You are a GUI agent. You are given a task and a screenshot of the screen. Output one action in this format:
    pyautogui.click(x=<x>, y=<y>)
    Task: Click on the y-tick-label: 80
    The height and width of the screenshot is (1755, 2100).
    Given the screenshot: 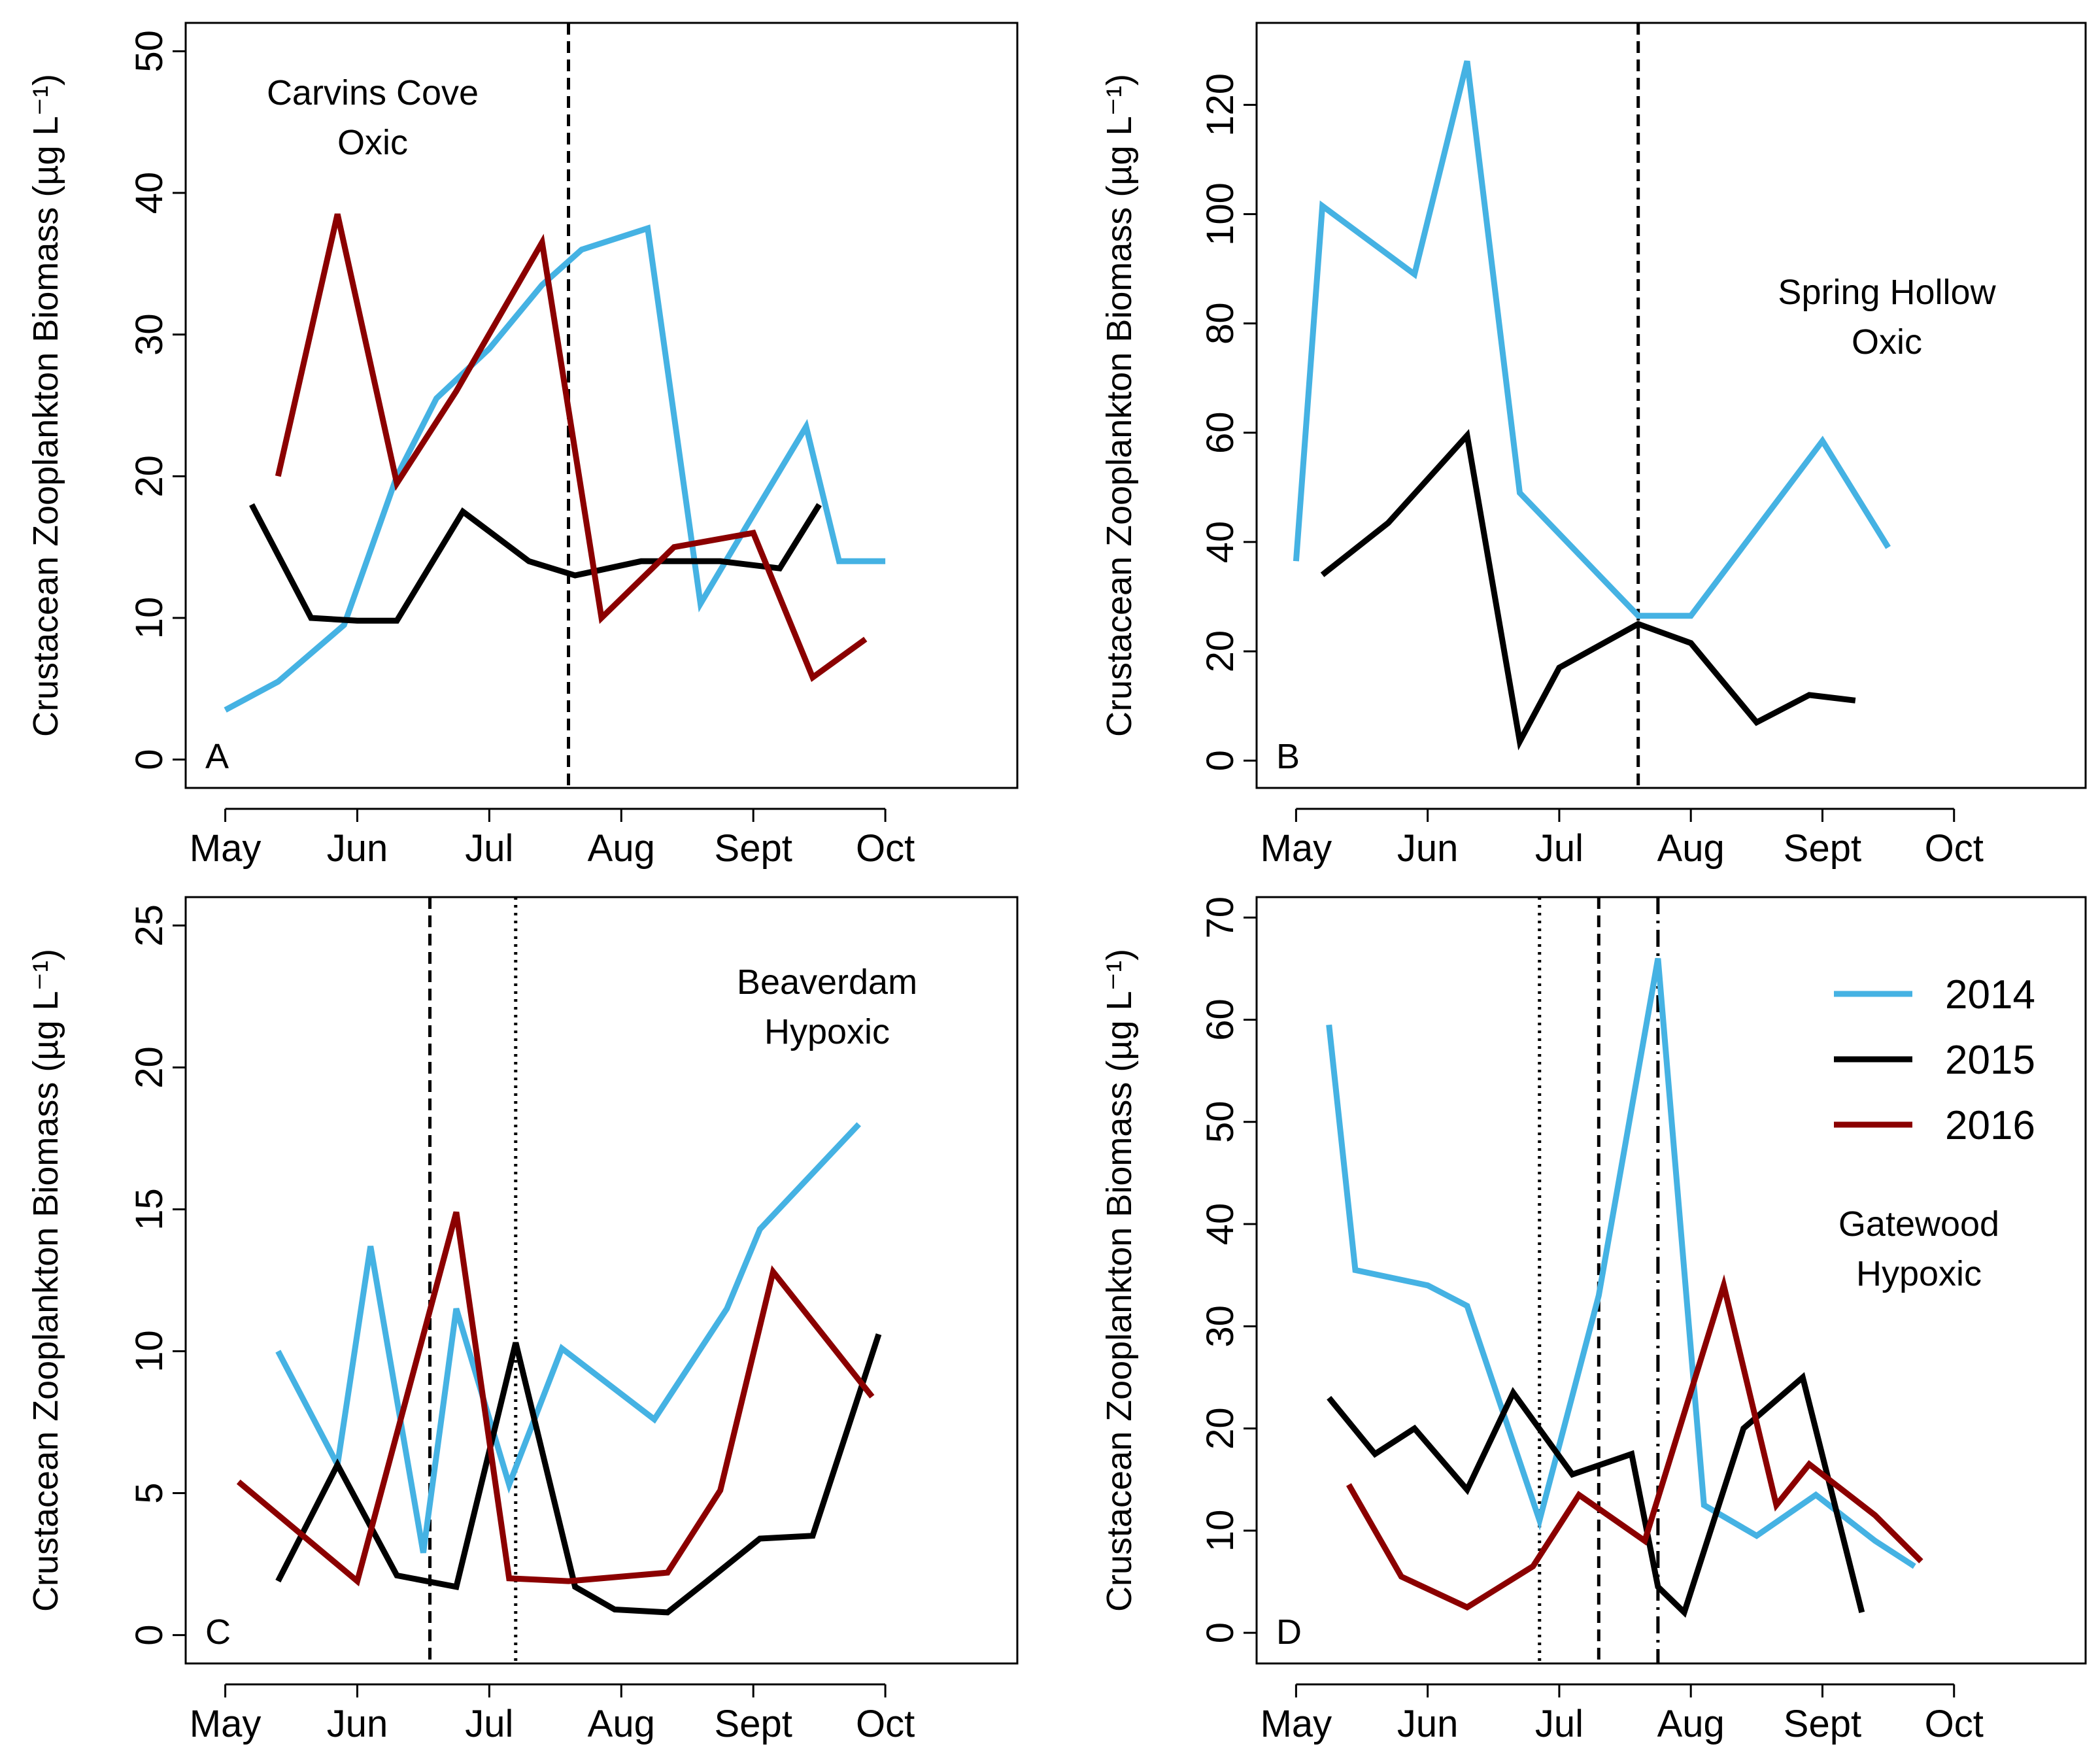 What is the action you would take?
    pyautogui.click(x=1220, y=323)
    